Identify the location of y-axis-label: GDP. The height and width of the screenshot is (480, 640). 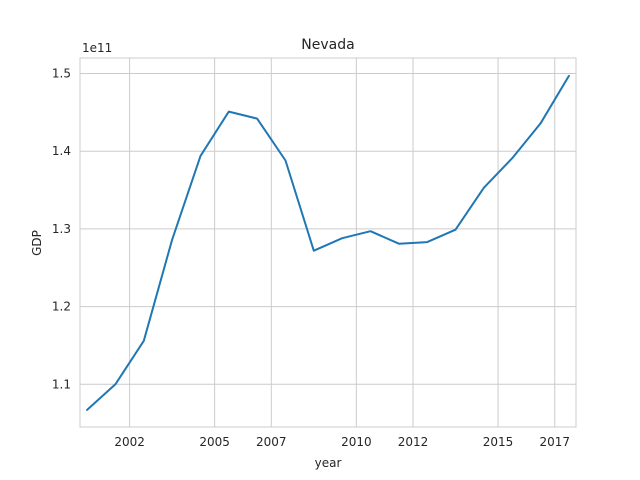
(37, 243).